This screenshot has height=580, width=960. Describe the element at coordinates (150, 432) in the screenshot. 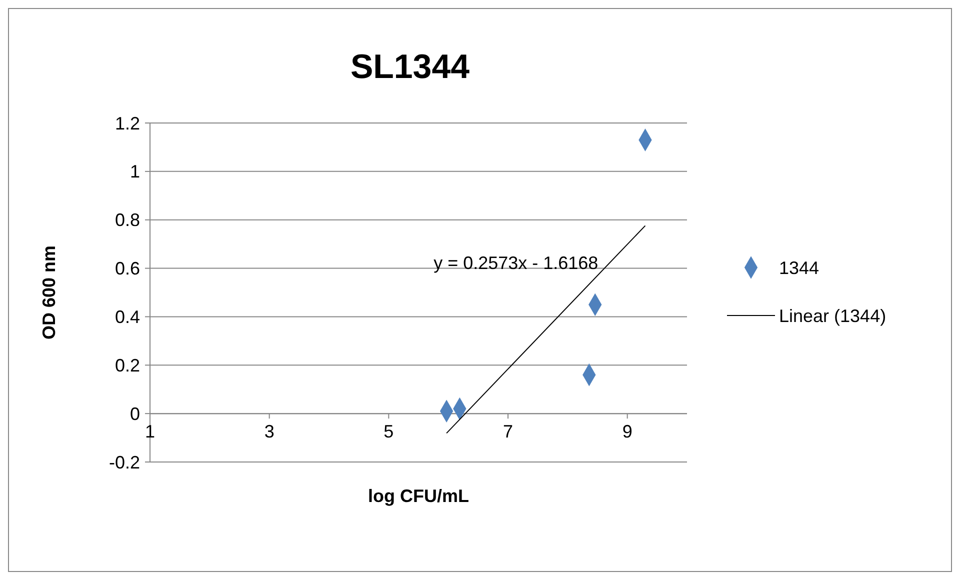

I see `x-tick-label: 1` at that location.